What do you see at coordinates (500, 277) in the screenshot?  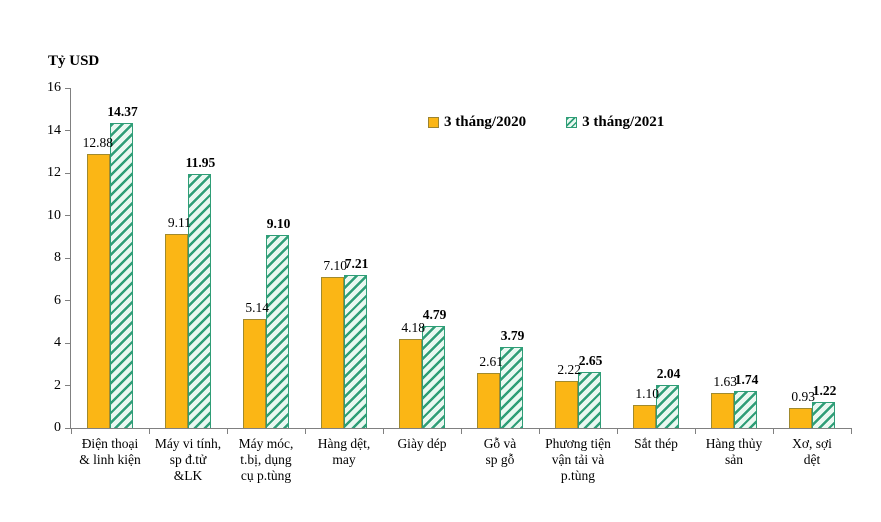 I see `bar-group: 2.61 3.79 Gỗ và sp gỗ` at bounding box center [500, 277].